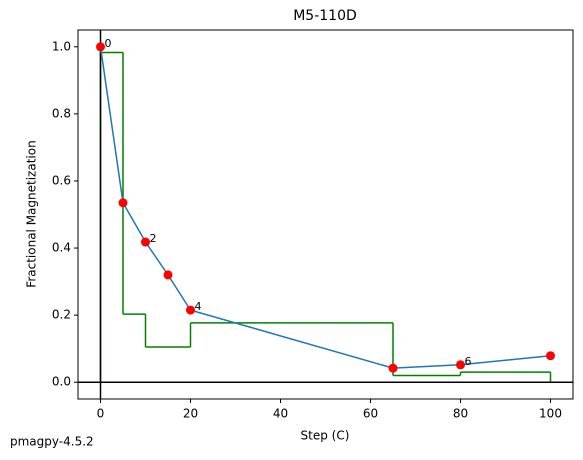 This screenshot has height=460, width=583. Describe the element at coordinates (52, 442) in the screenshot. I see `footer: pmagpy-4.5.2` at that location.